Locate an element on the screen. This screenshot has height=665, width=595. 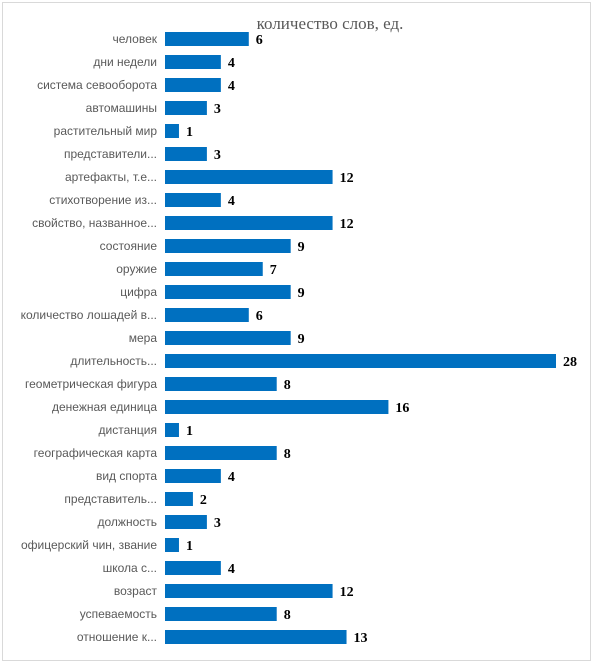
category-label: человек is located at coordinates (134, 39).